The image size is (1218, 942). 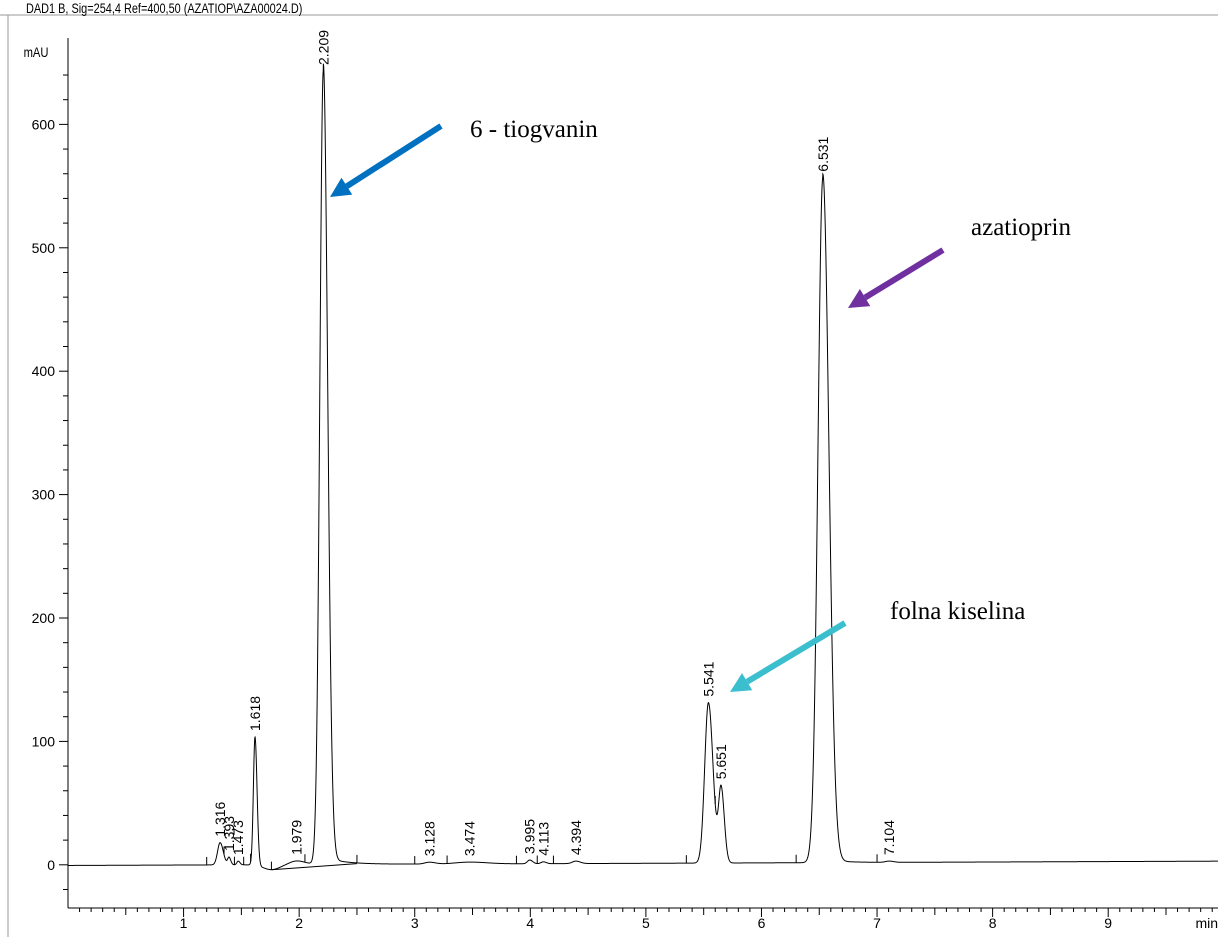 I want to click on x-tick-label: 4, so click(x=530, y=923).